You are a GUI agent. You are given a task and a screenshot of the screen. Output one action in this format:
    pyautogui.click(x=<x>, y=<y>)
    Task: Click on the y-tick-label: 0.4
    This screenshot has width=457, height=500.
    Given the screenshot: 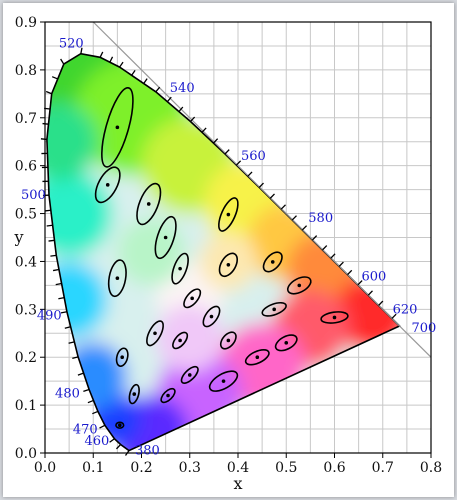 What is the action you would take?
    pyautogui.click(x=26, y=262)
    